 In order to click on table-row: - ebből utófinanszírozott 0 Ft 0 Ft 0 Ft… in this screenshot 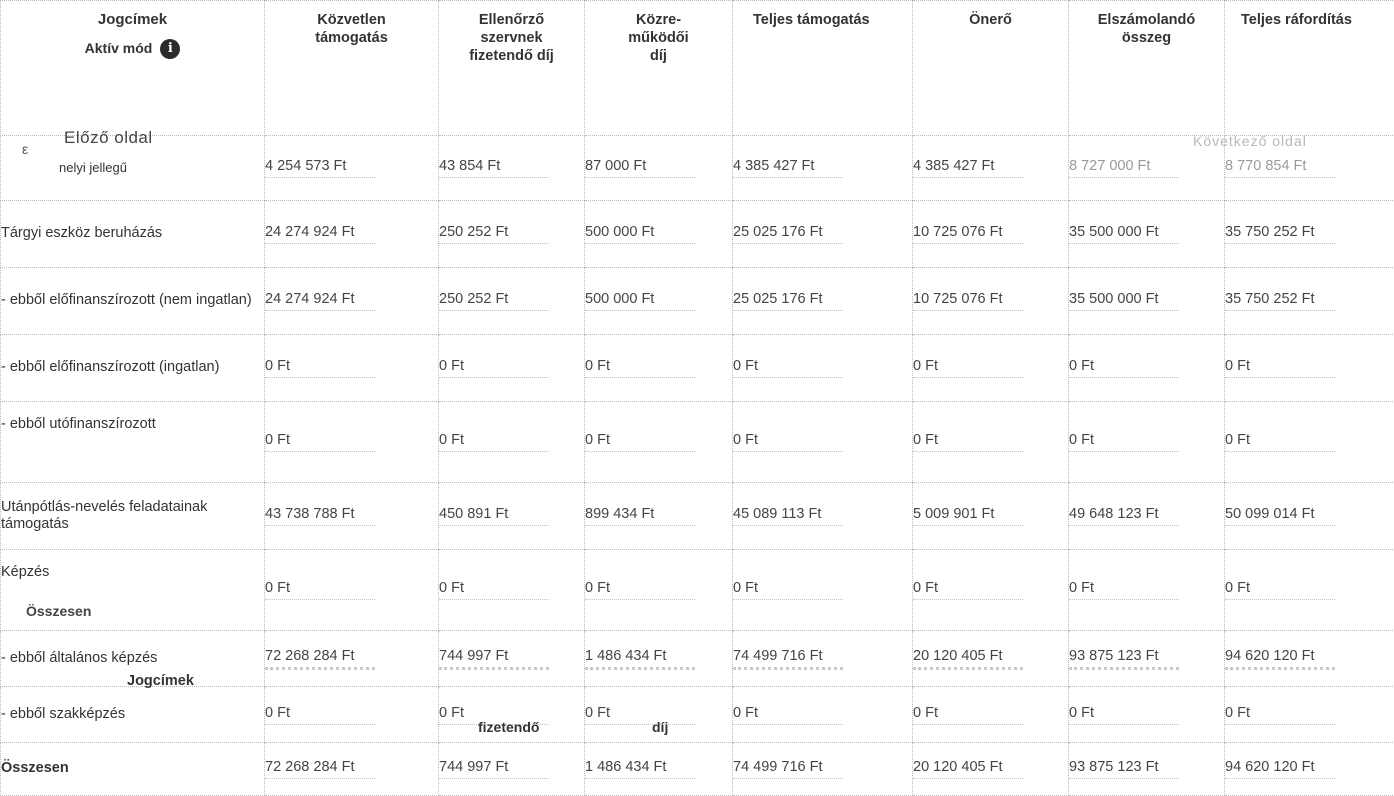, I will do `click(697, 442)`.